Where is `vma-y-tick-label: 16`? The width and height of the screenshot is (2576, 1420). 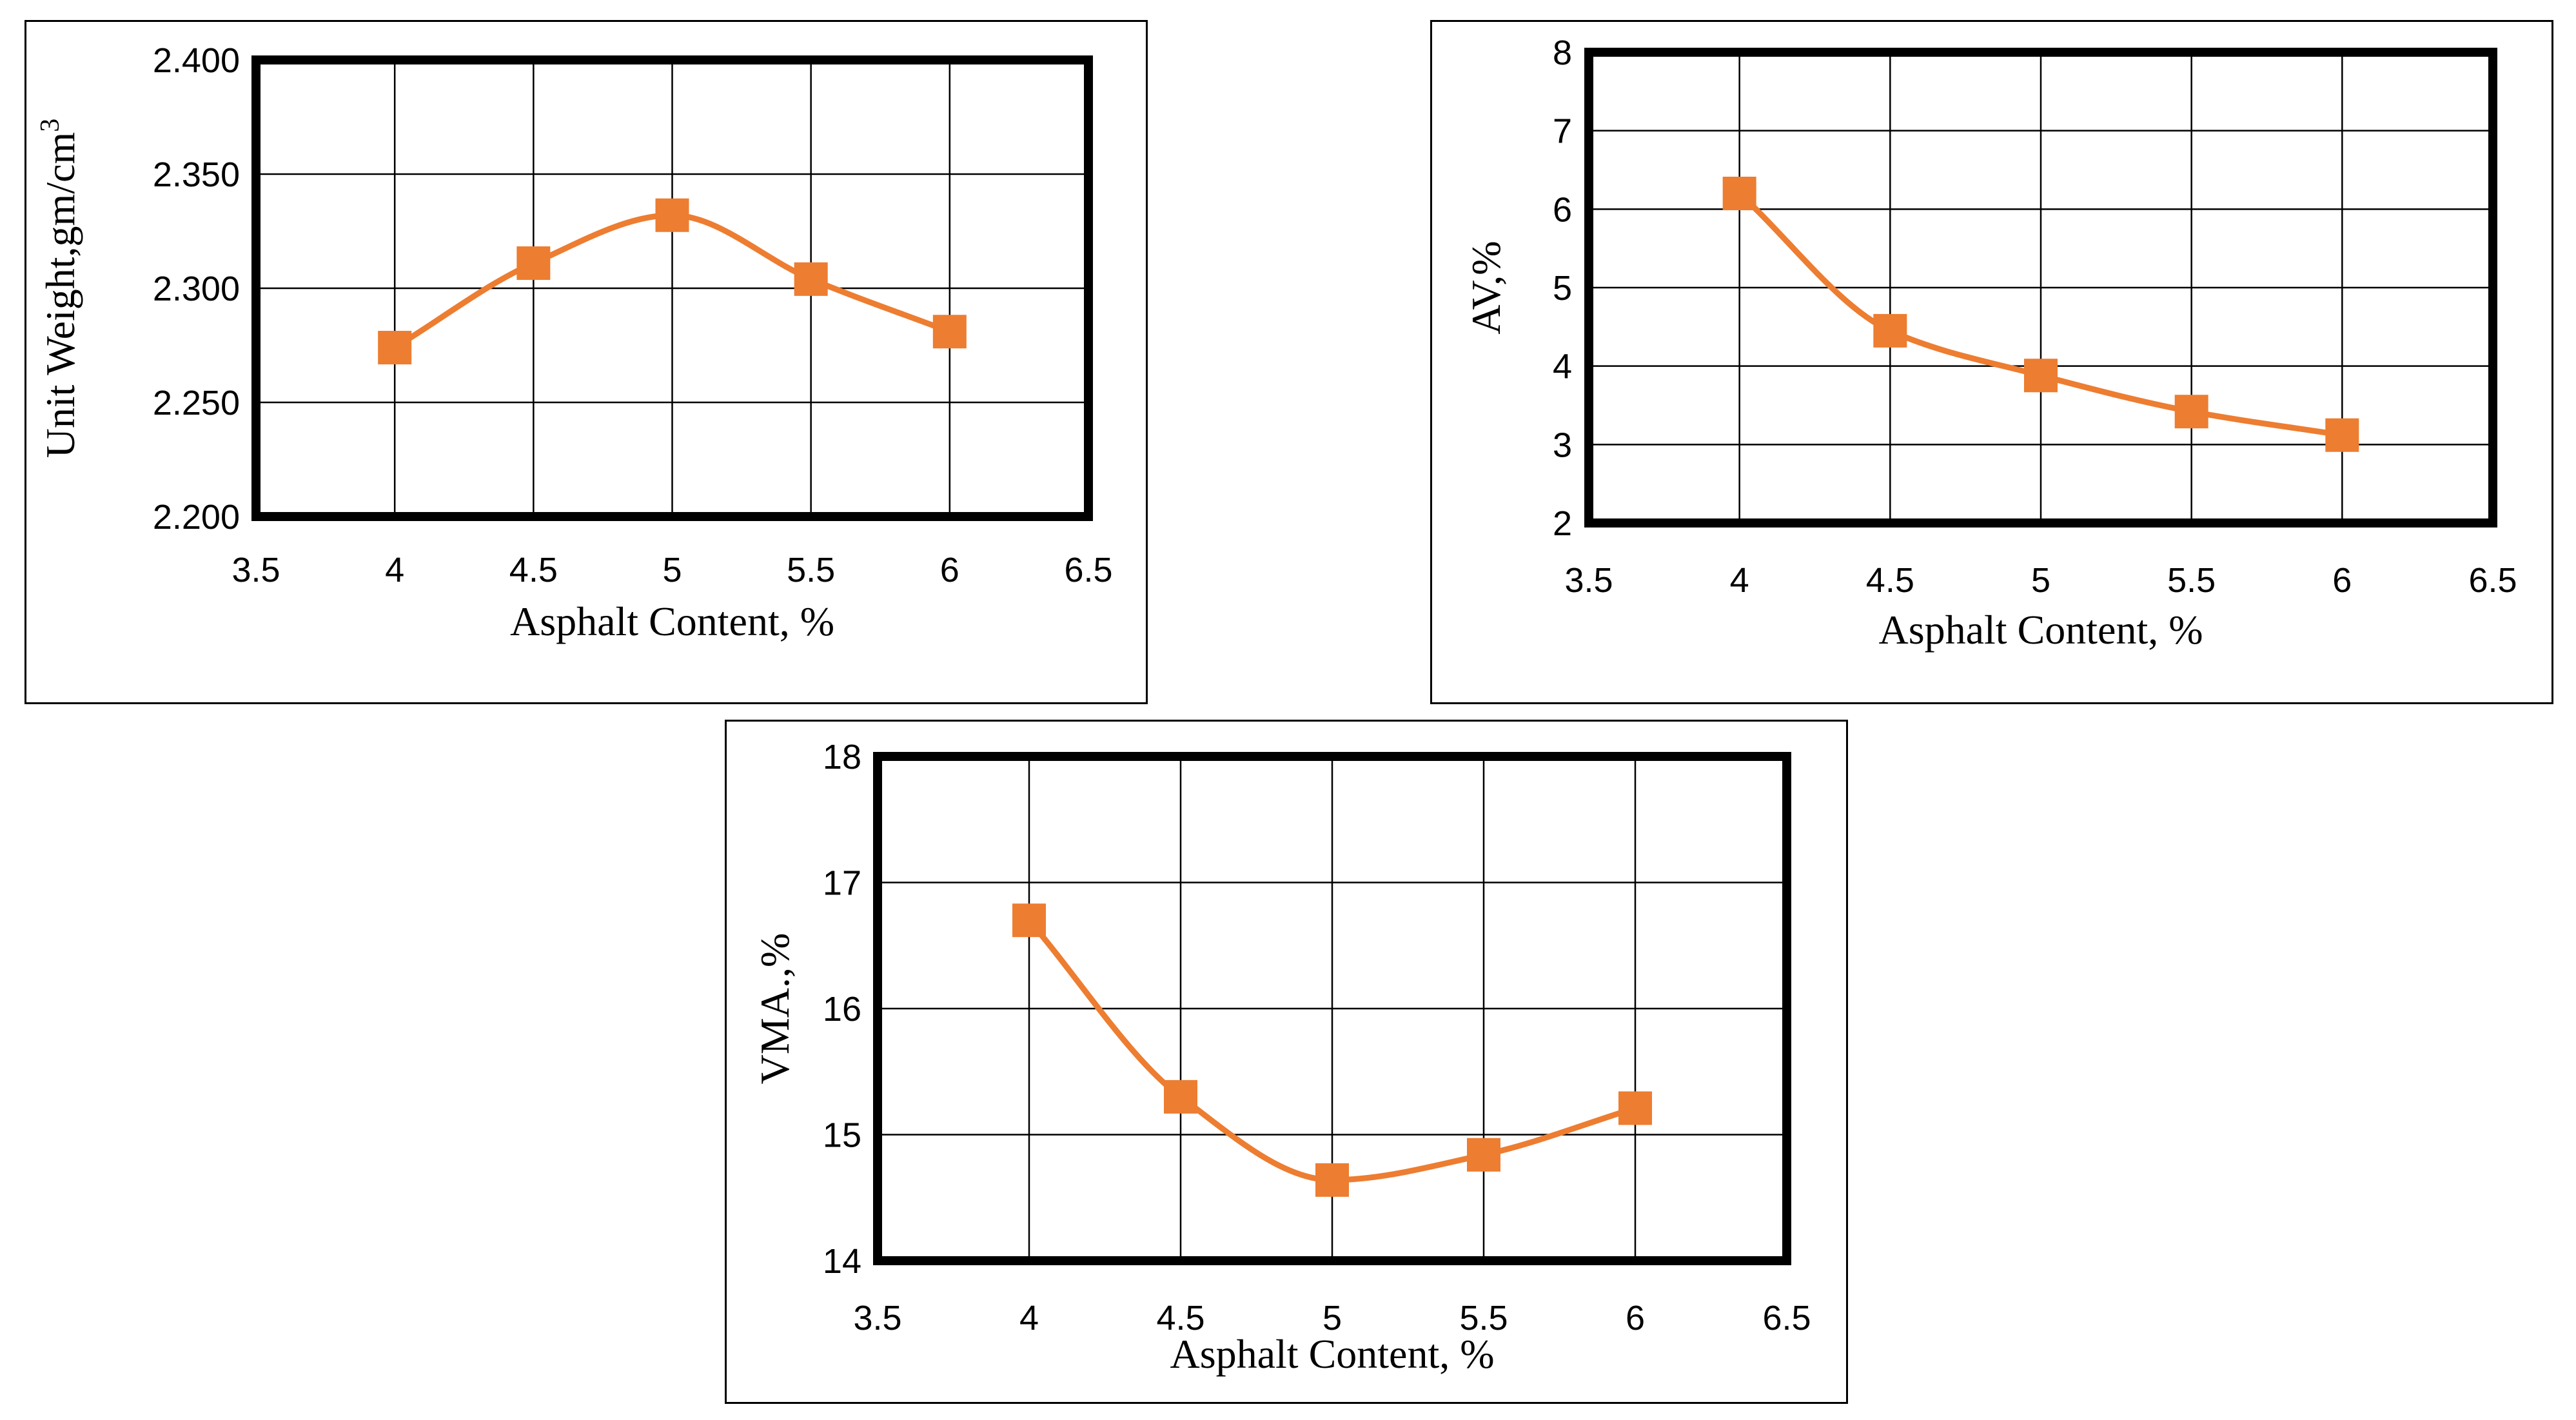
vma-y-tick-label: 16 is located at coordinates (842, 1009).